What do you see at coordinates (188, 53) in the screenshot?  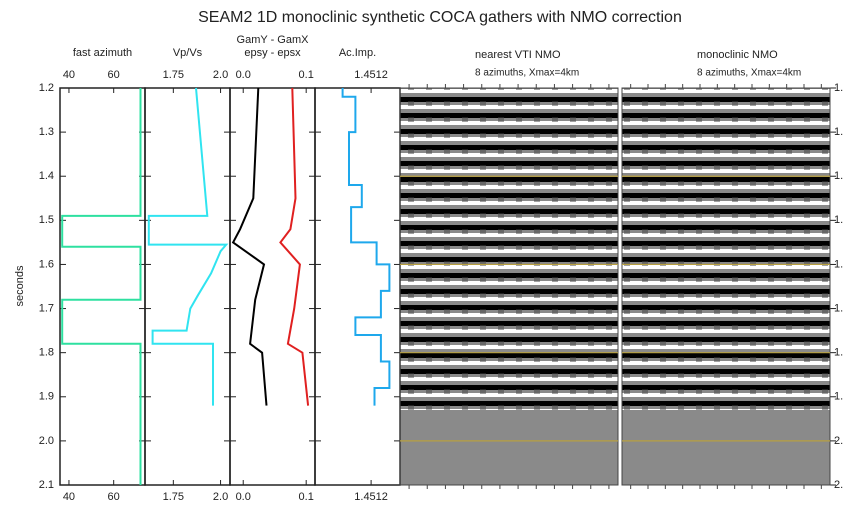 I see `legend-label: Vp/Vs` at bounding box center [188, 53].